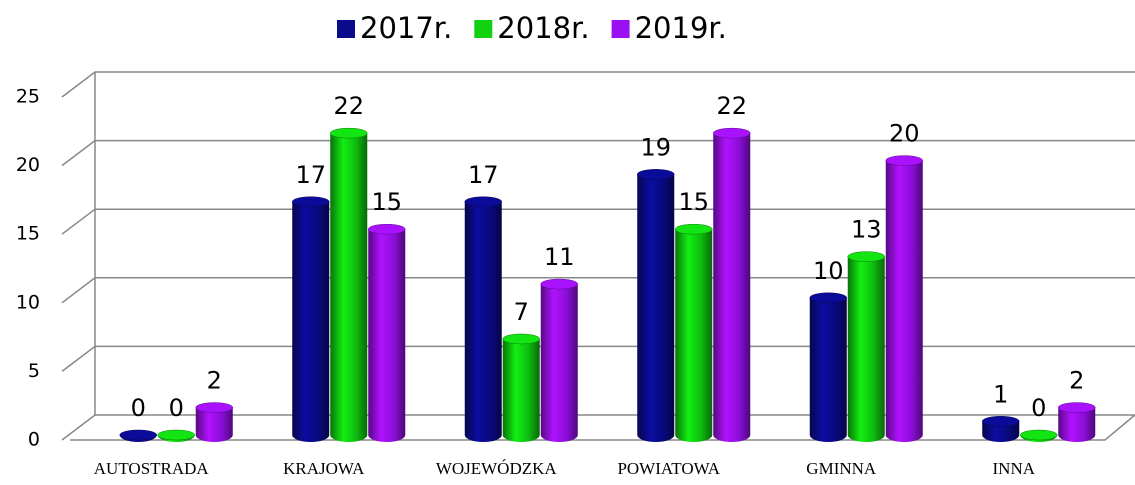 The height and width of the screenshot is (485, 1135). What do you see at coordinates (324, 468) in the screenshot?
I see `x-tick-label: KRAJOWA` at bounding box center [324, 468].